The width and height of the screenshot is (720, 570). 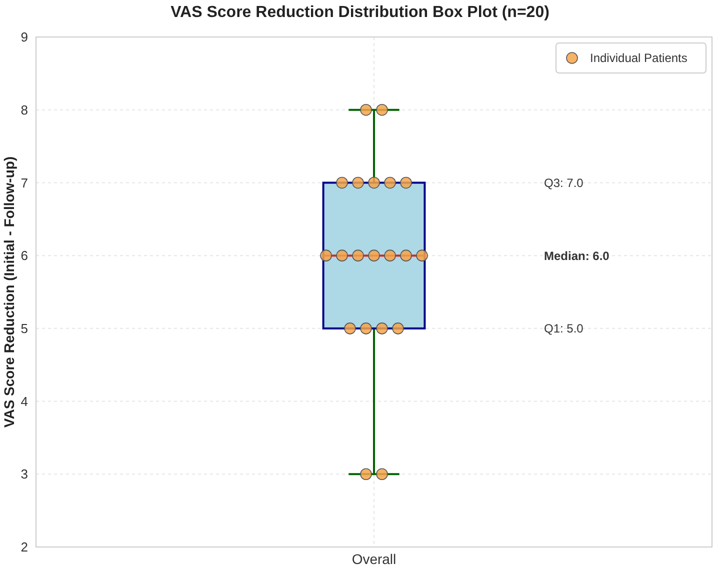 What do you see at coordinates (564, 183) in the screenshot?
I see `annotation: Q3: 7.0` at bounding box center [564, 183].